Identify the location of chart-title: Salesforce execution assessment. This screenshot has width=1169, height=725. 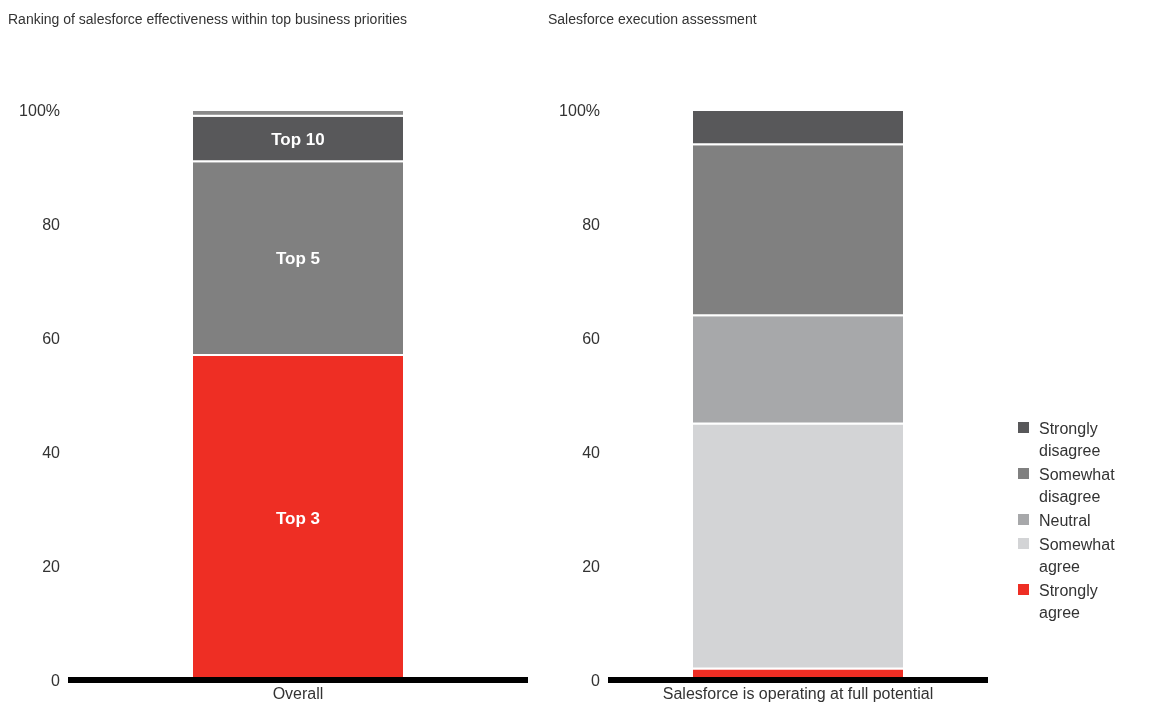
(653, 19).